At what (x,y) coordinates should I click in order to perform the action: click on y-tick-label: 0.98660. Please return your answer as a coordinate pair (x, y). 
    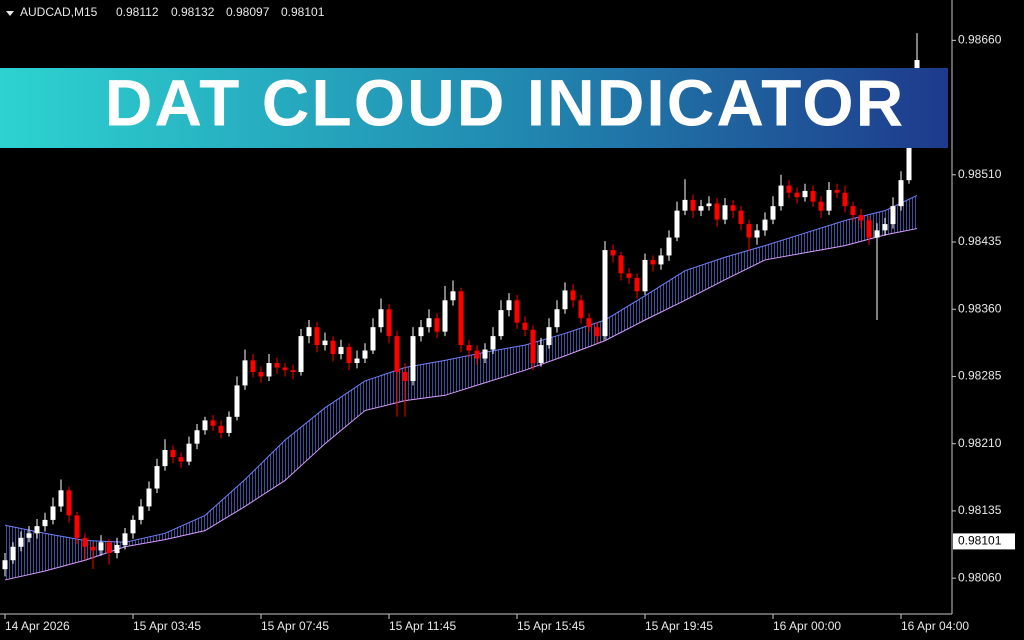
    Looking at the image, I should click on (980, 40).